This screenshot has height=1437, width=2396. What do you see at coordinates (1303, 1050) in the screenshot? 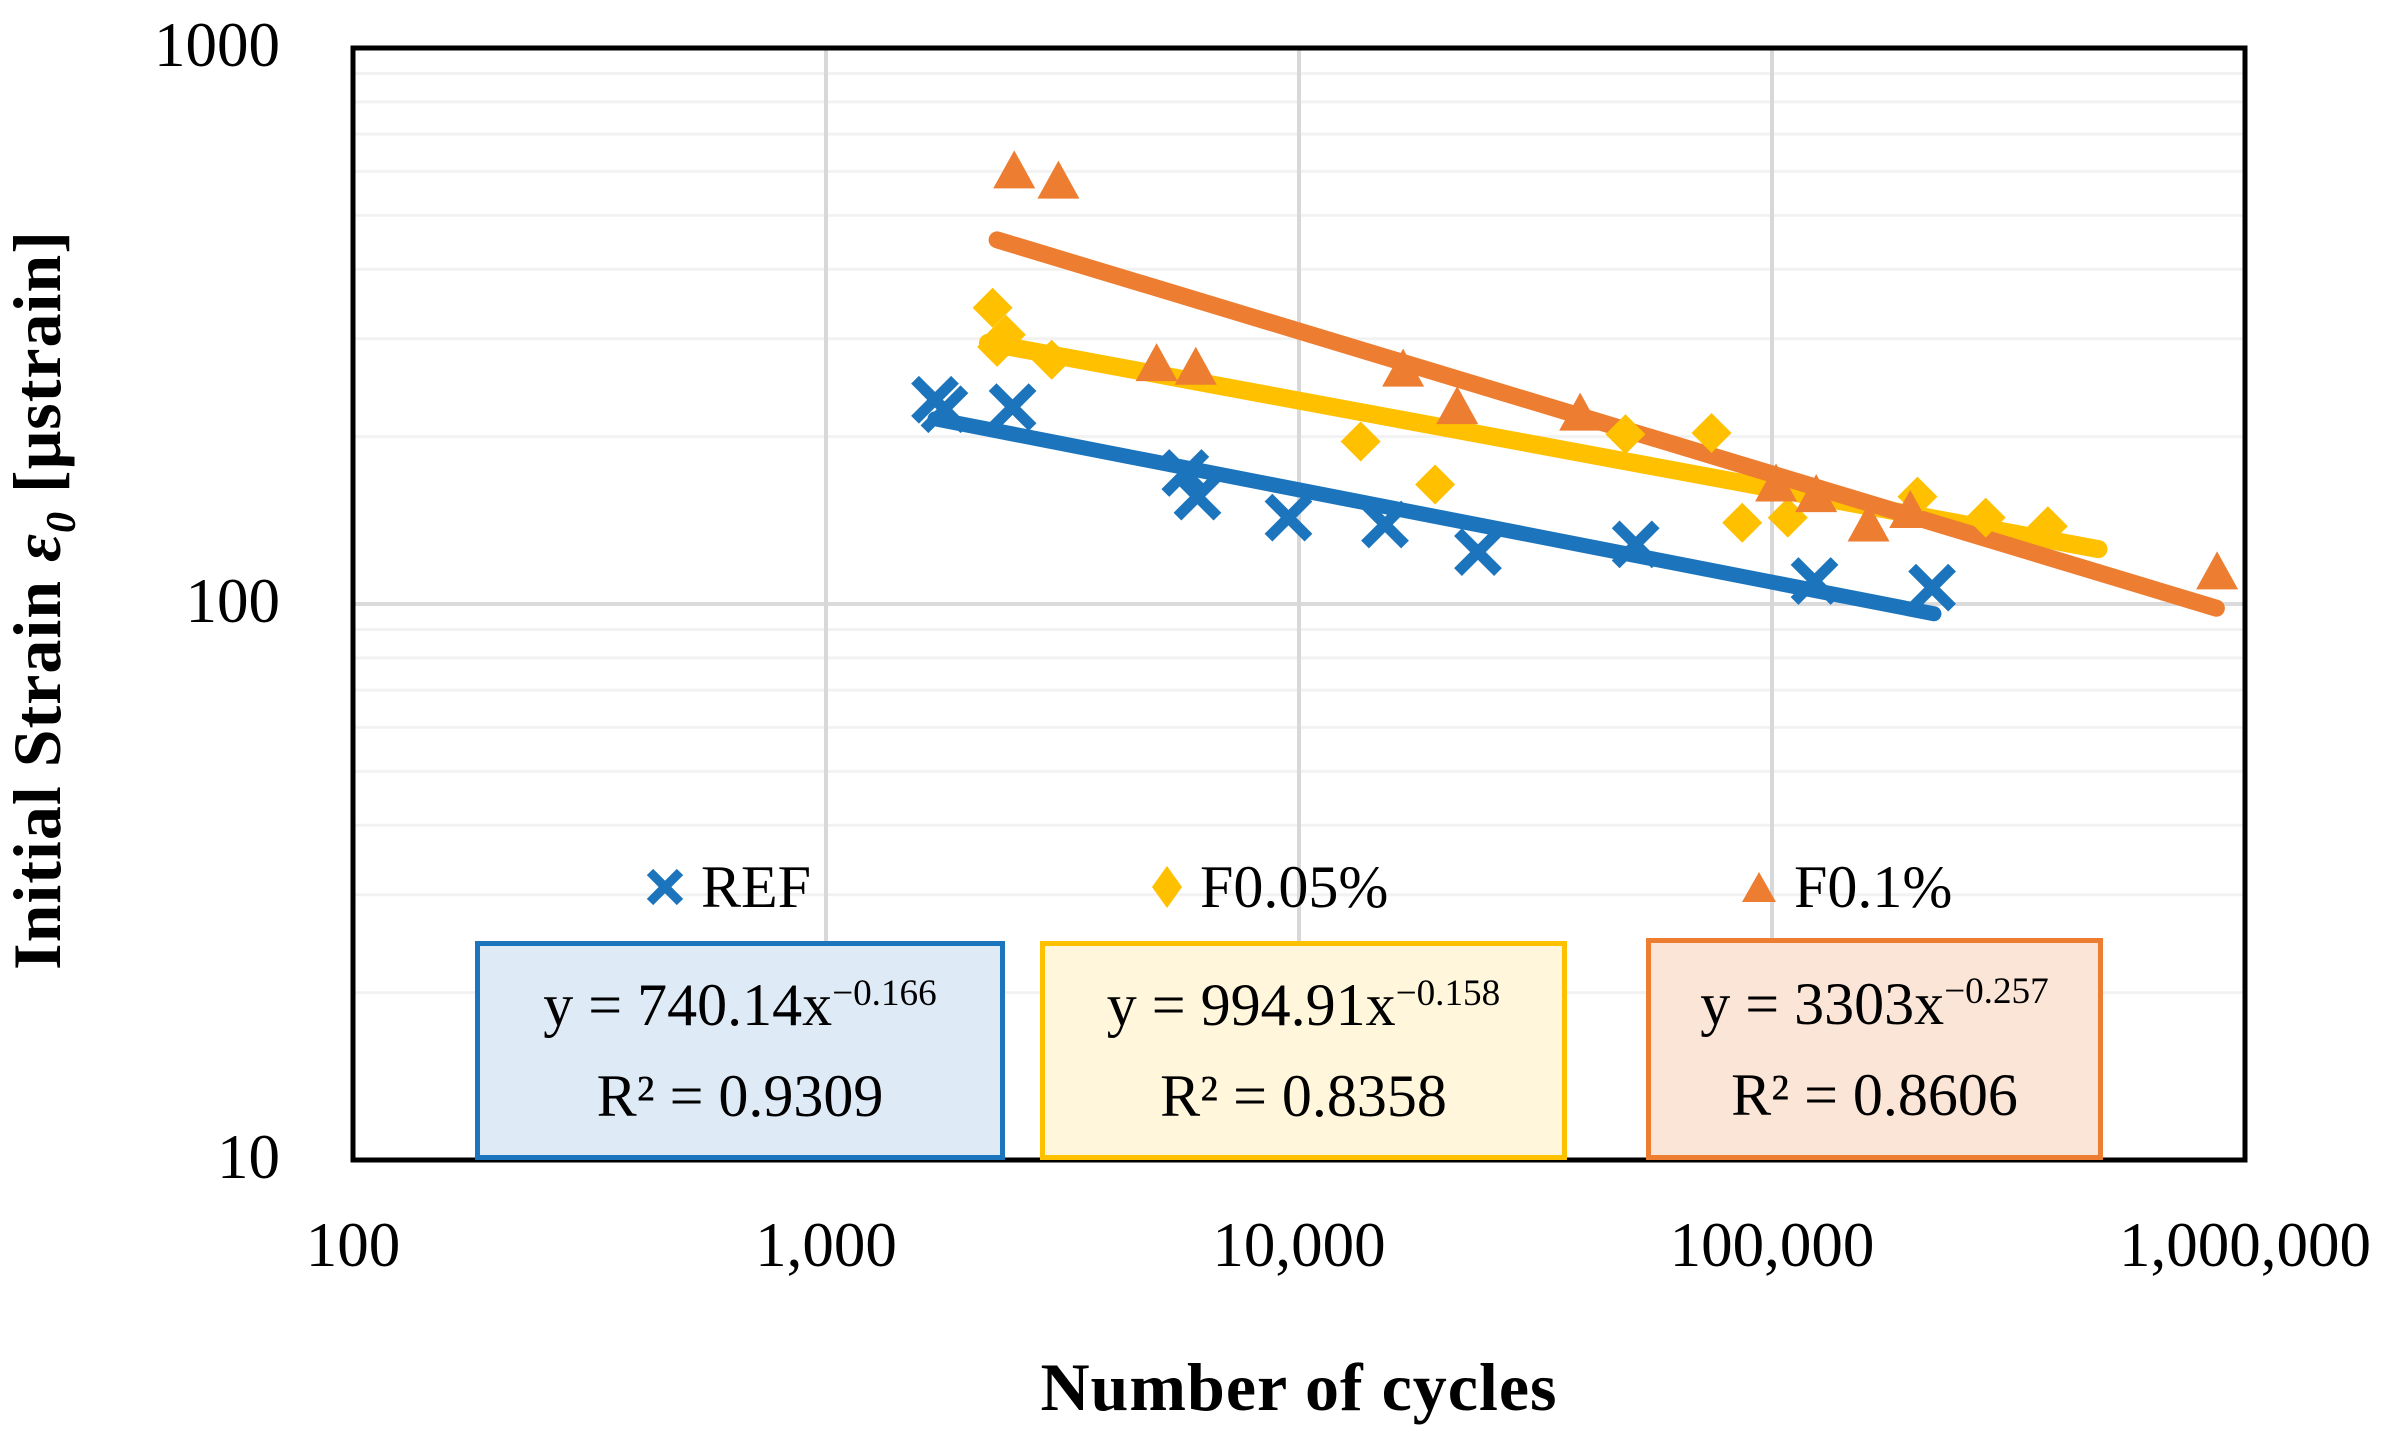
I see `equation-box-f005: y = 994.91x−0.158 R² = 0.8358` at bounding box center [1303, 1050].